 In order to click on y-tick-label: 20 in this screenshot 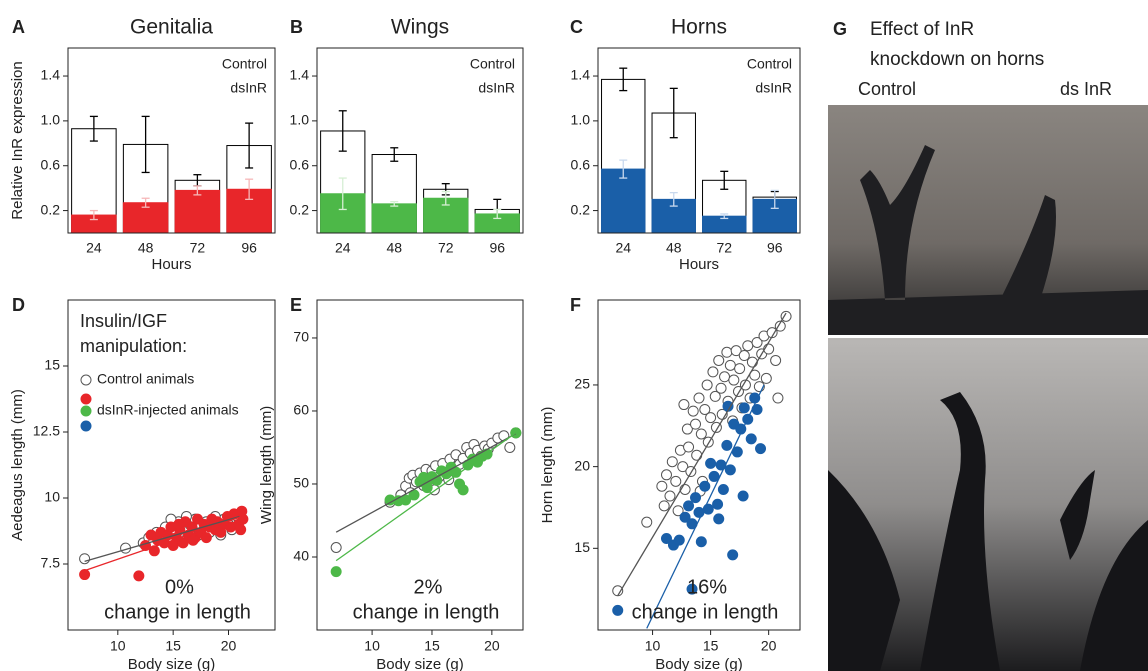, I will do `click(582, 465)`.